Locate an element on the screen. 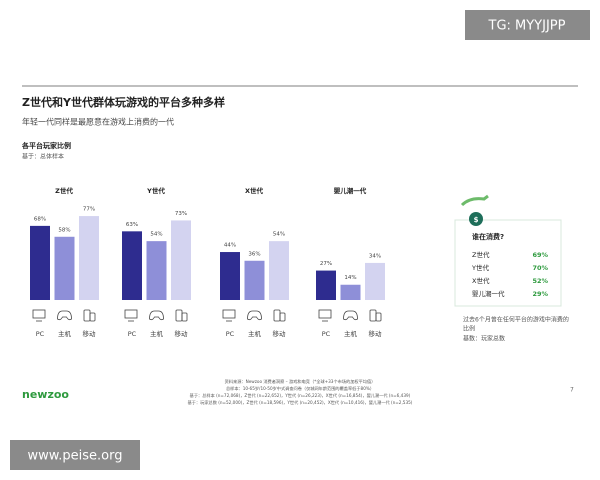 The height and width of the screenshot is (480, 600). value-label: 34% is located at coordinates (375, 256).